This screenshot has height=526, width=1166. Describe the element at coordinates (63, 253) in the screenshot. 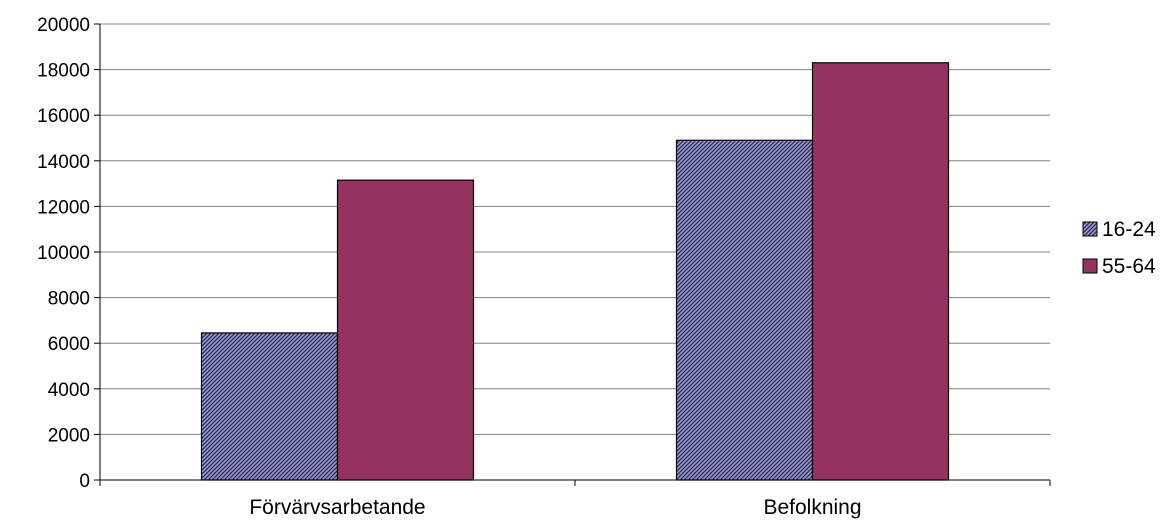

I see `y-tick-label: 10000` at that location.